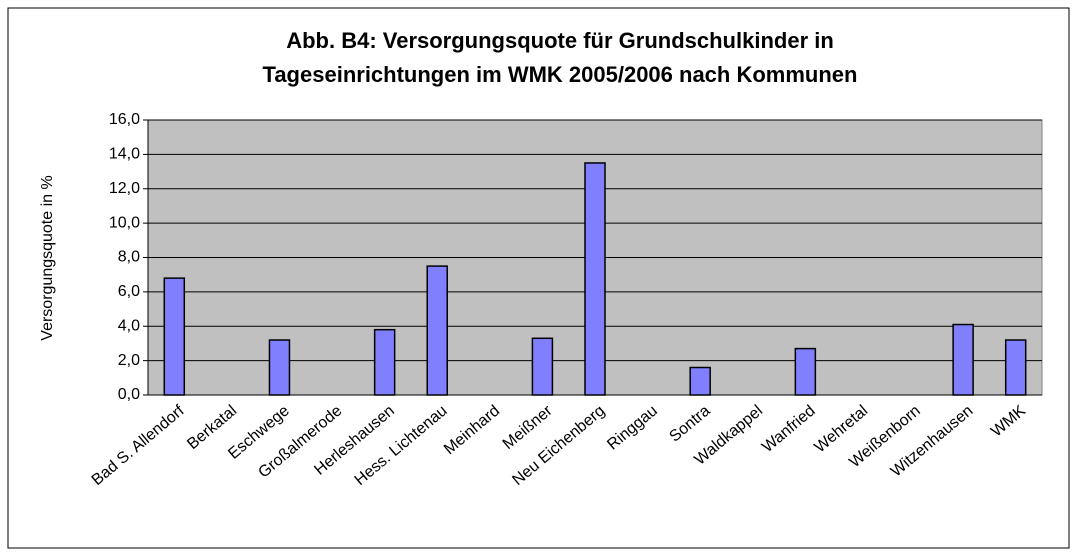  What do you see at coordinates (129, 291) in the screenshot?
I see `y-tick-label: 6,0` at bounding box center [129, 291].